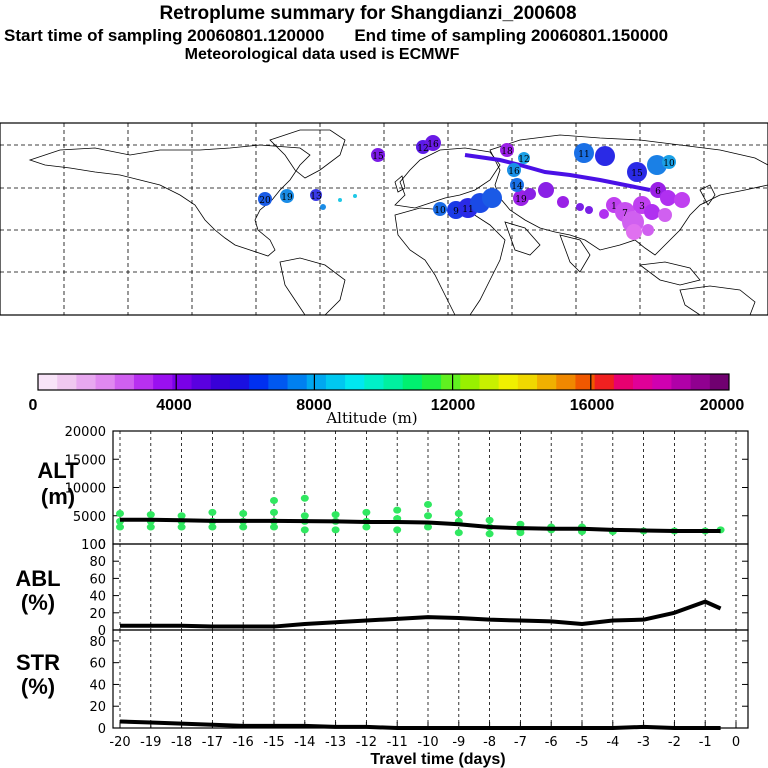  Describe the element at coordinates (658, 192) in the screenshot. I see `cluster-label: 6` at that location.